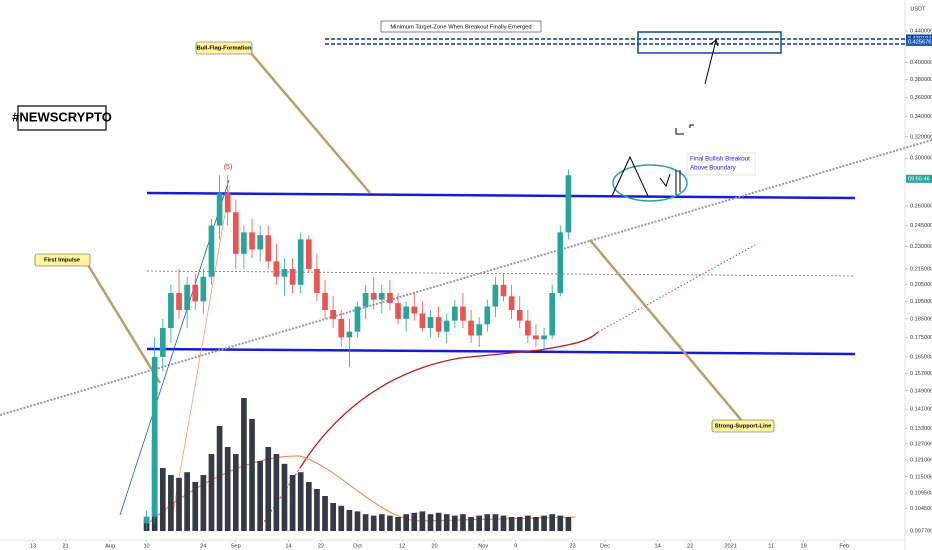 This screenshot has width=932, height=550. What do you see at coordinates (921, 285) in the screenshot?
I see `y-tick-label: 0.205000` at bounding box center [921, 285].